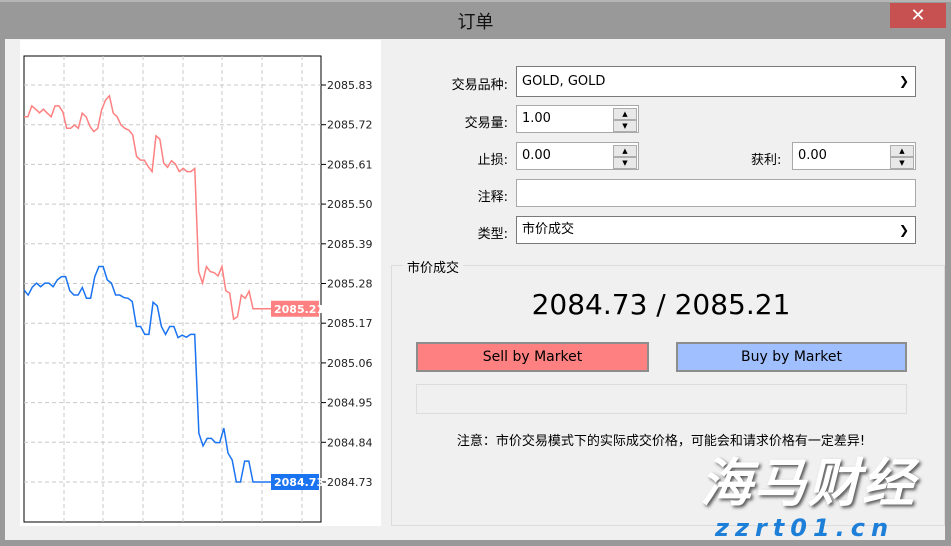 The image size is (951, 546). I want to click on type-value: 市价成交, so click(548, 229).